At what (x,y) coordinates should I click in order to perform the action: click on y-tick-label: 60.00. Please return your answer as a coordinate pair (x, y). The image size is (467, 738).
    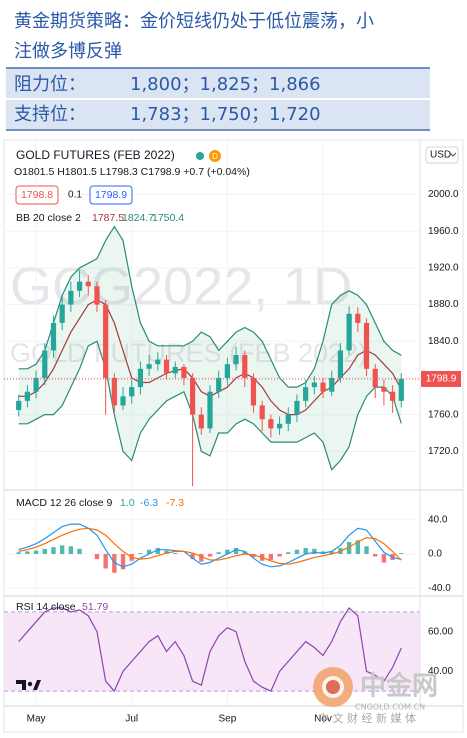
    Looking at the image, I should click on (440, 631).